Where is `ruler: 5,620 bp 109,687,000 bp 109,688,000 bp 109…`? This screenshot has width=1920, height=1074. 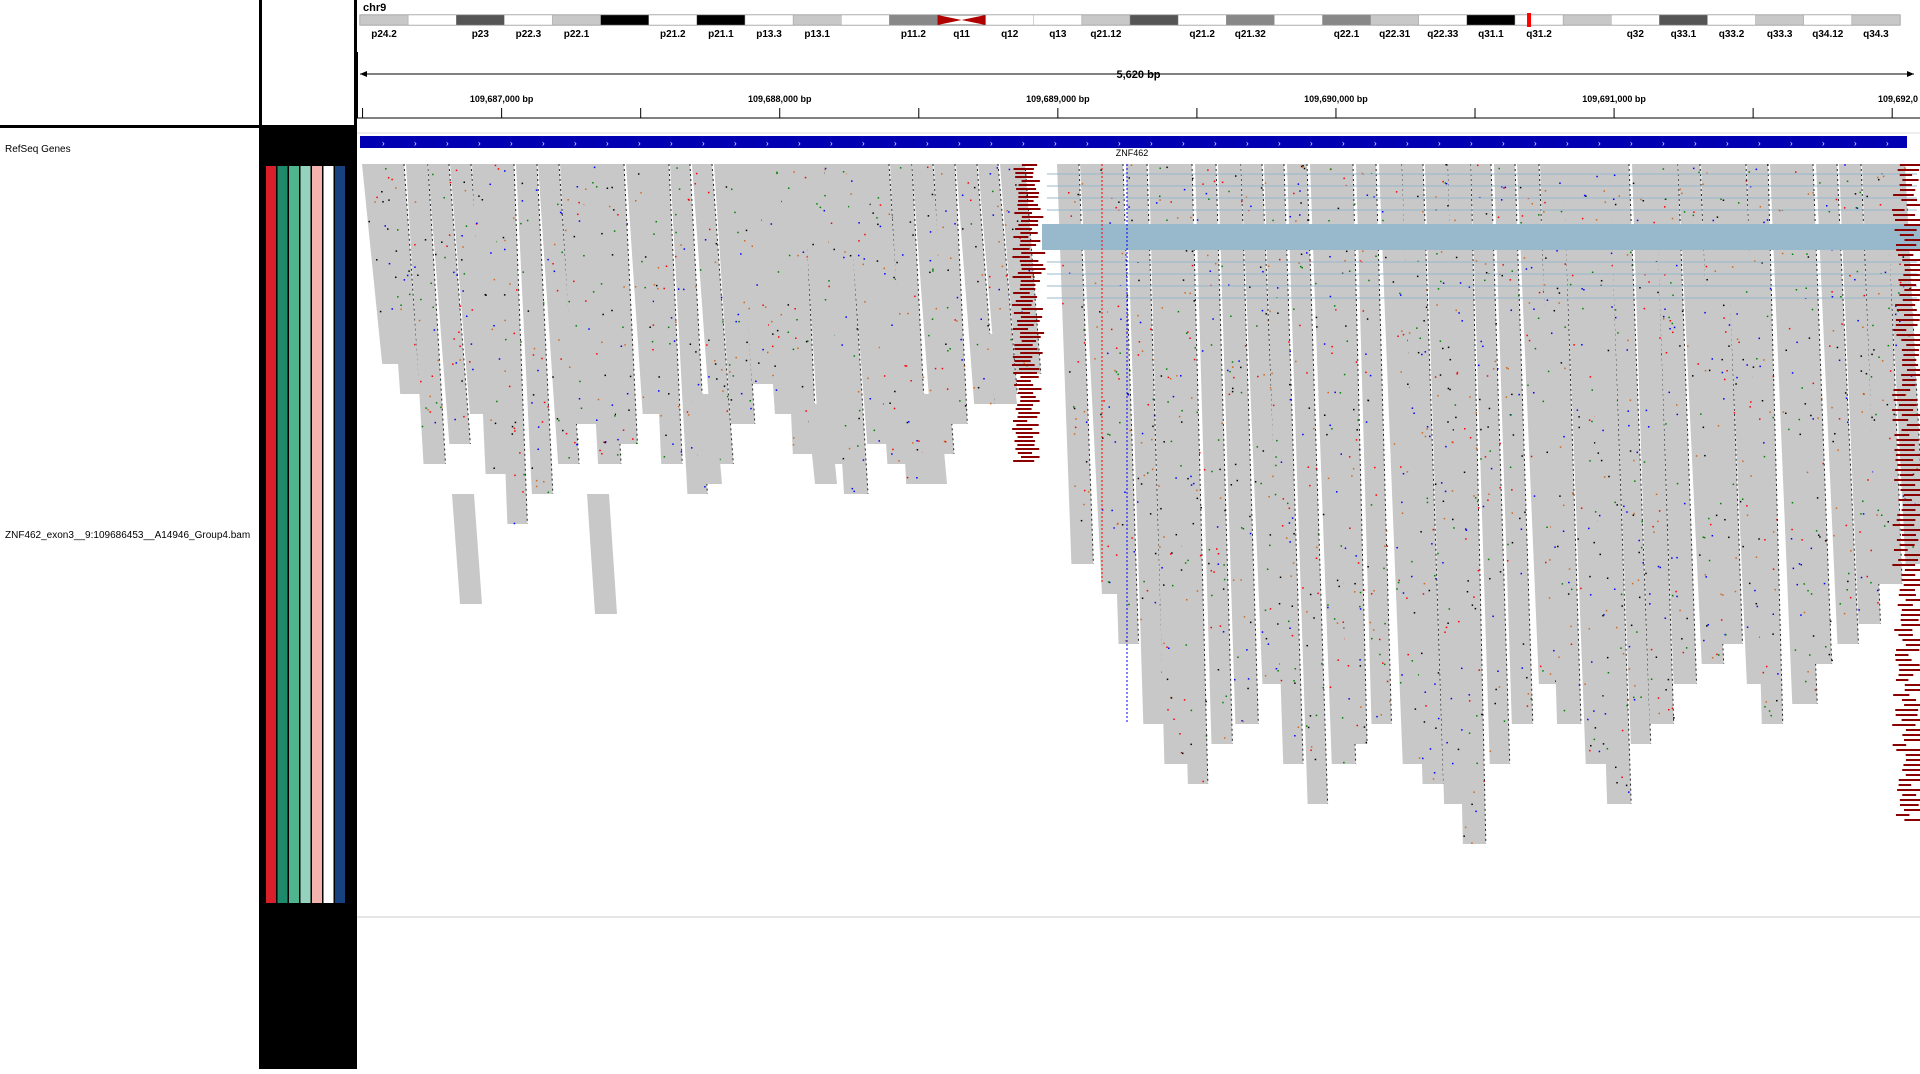 ruler: 5,620 bp 109,687,000 bp 109,688,000 bp 109… is located at coordinates (1138, 89).